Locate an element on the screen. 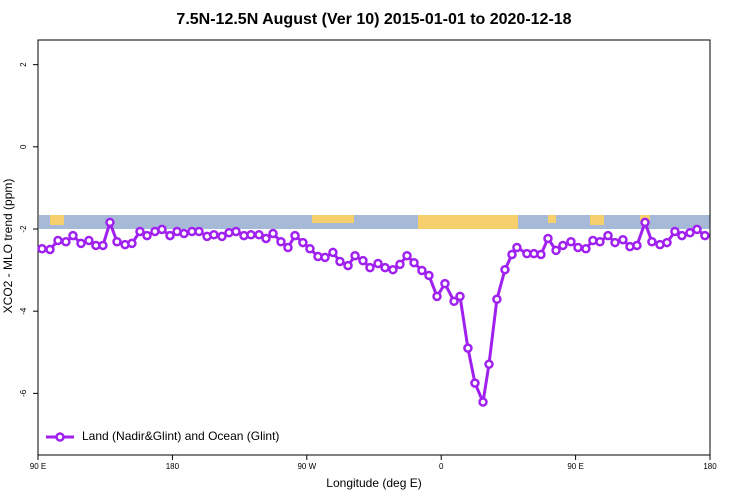  y-axis-label: XCO2 - MLO trend (ppm) is located at coordinates (8, 246).